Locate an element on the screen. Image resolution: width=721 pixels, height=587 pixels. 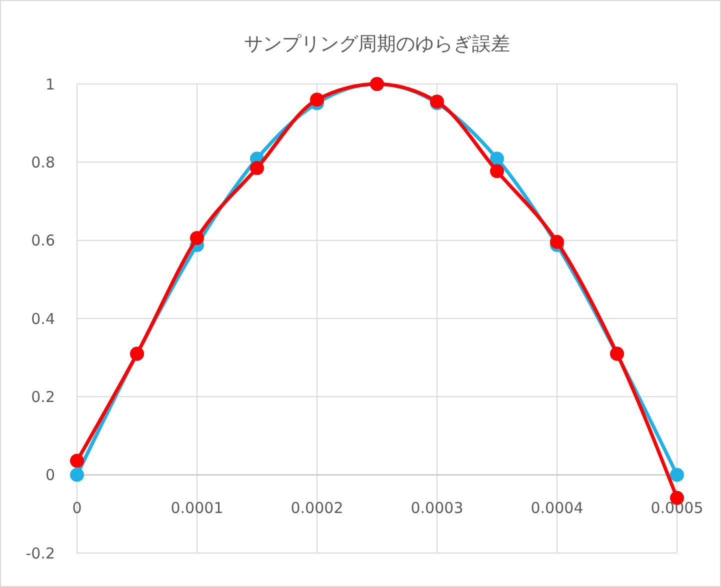
x-tick-label: 0.0001 is located at coordinates (197, 507).